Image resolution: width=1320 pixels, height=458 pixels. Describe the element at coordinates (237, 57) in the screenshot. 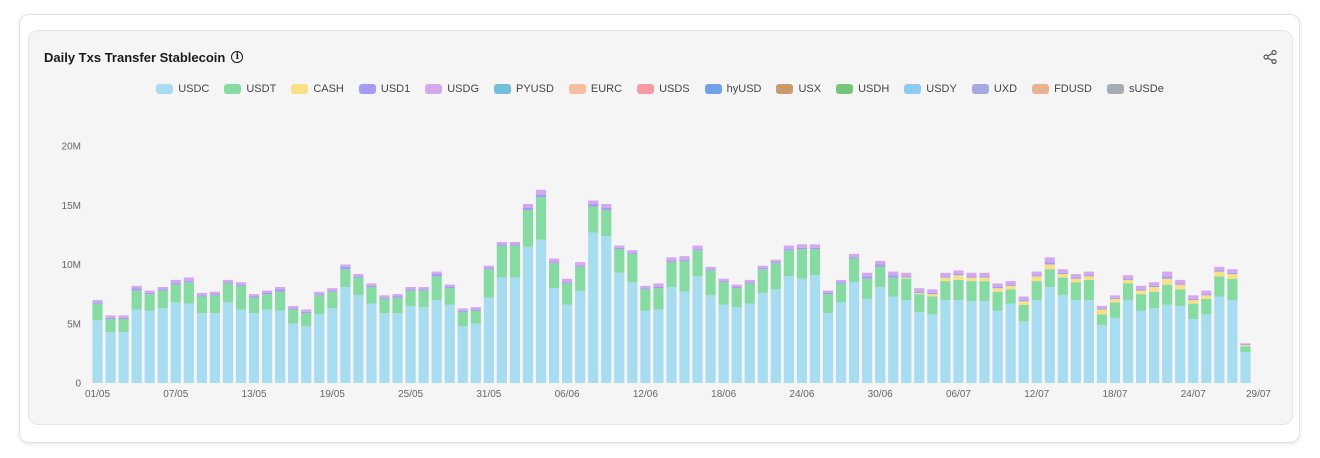

I see `info-icon: i` at that location.